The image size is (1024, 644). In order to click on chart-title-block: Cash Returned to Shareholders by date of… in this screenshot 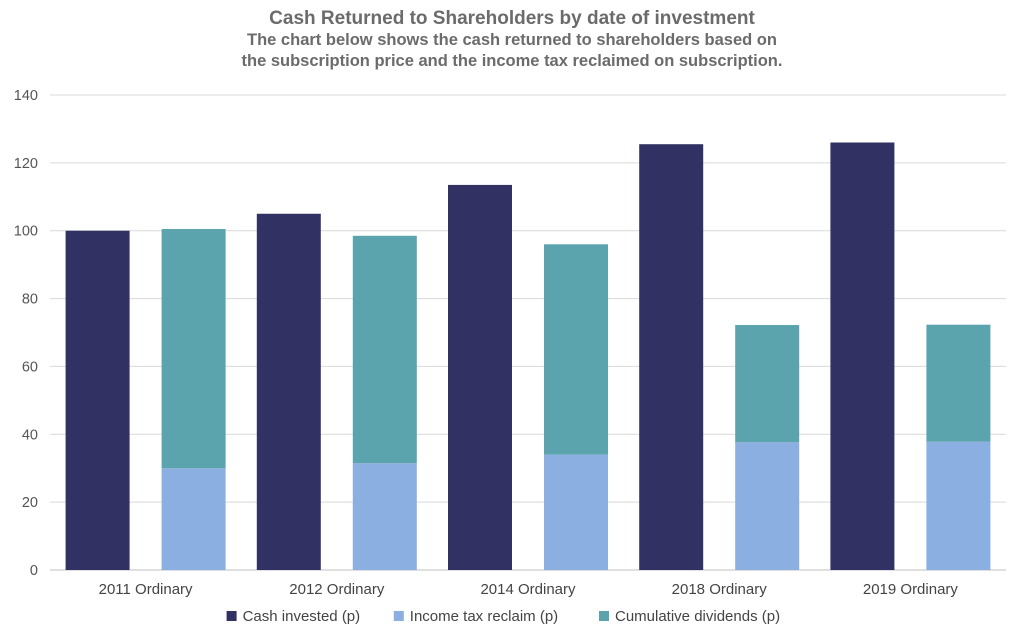, I will do `click(512, 40)`.